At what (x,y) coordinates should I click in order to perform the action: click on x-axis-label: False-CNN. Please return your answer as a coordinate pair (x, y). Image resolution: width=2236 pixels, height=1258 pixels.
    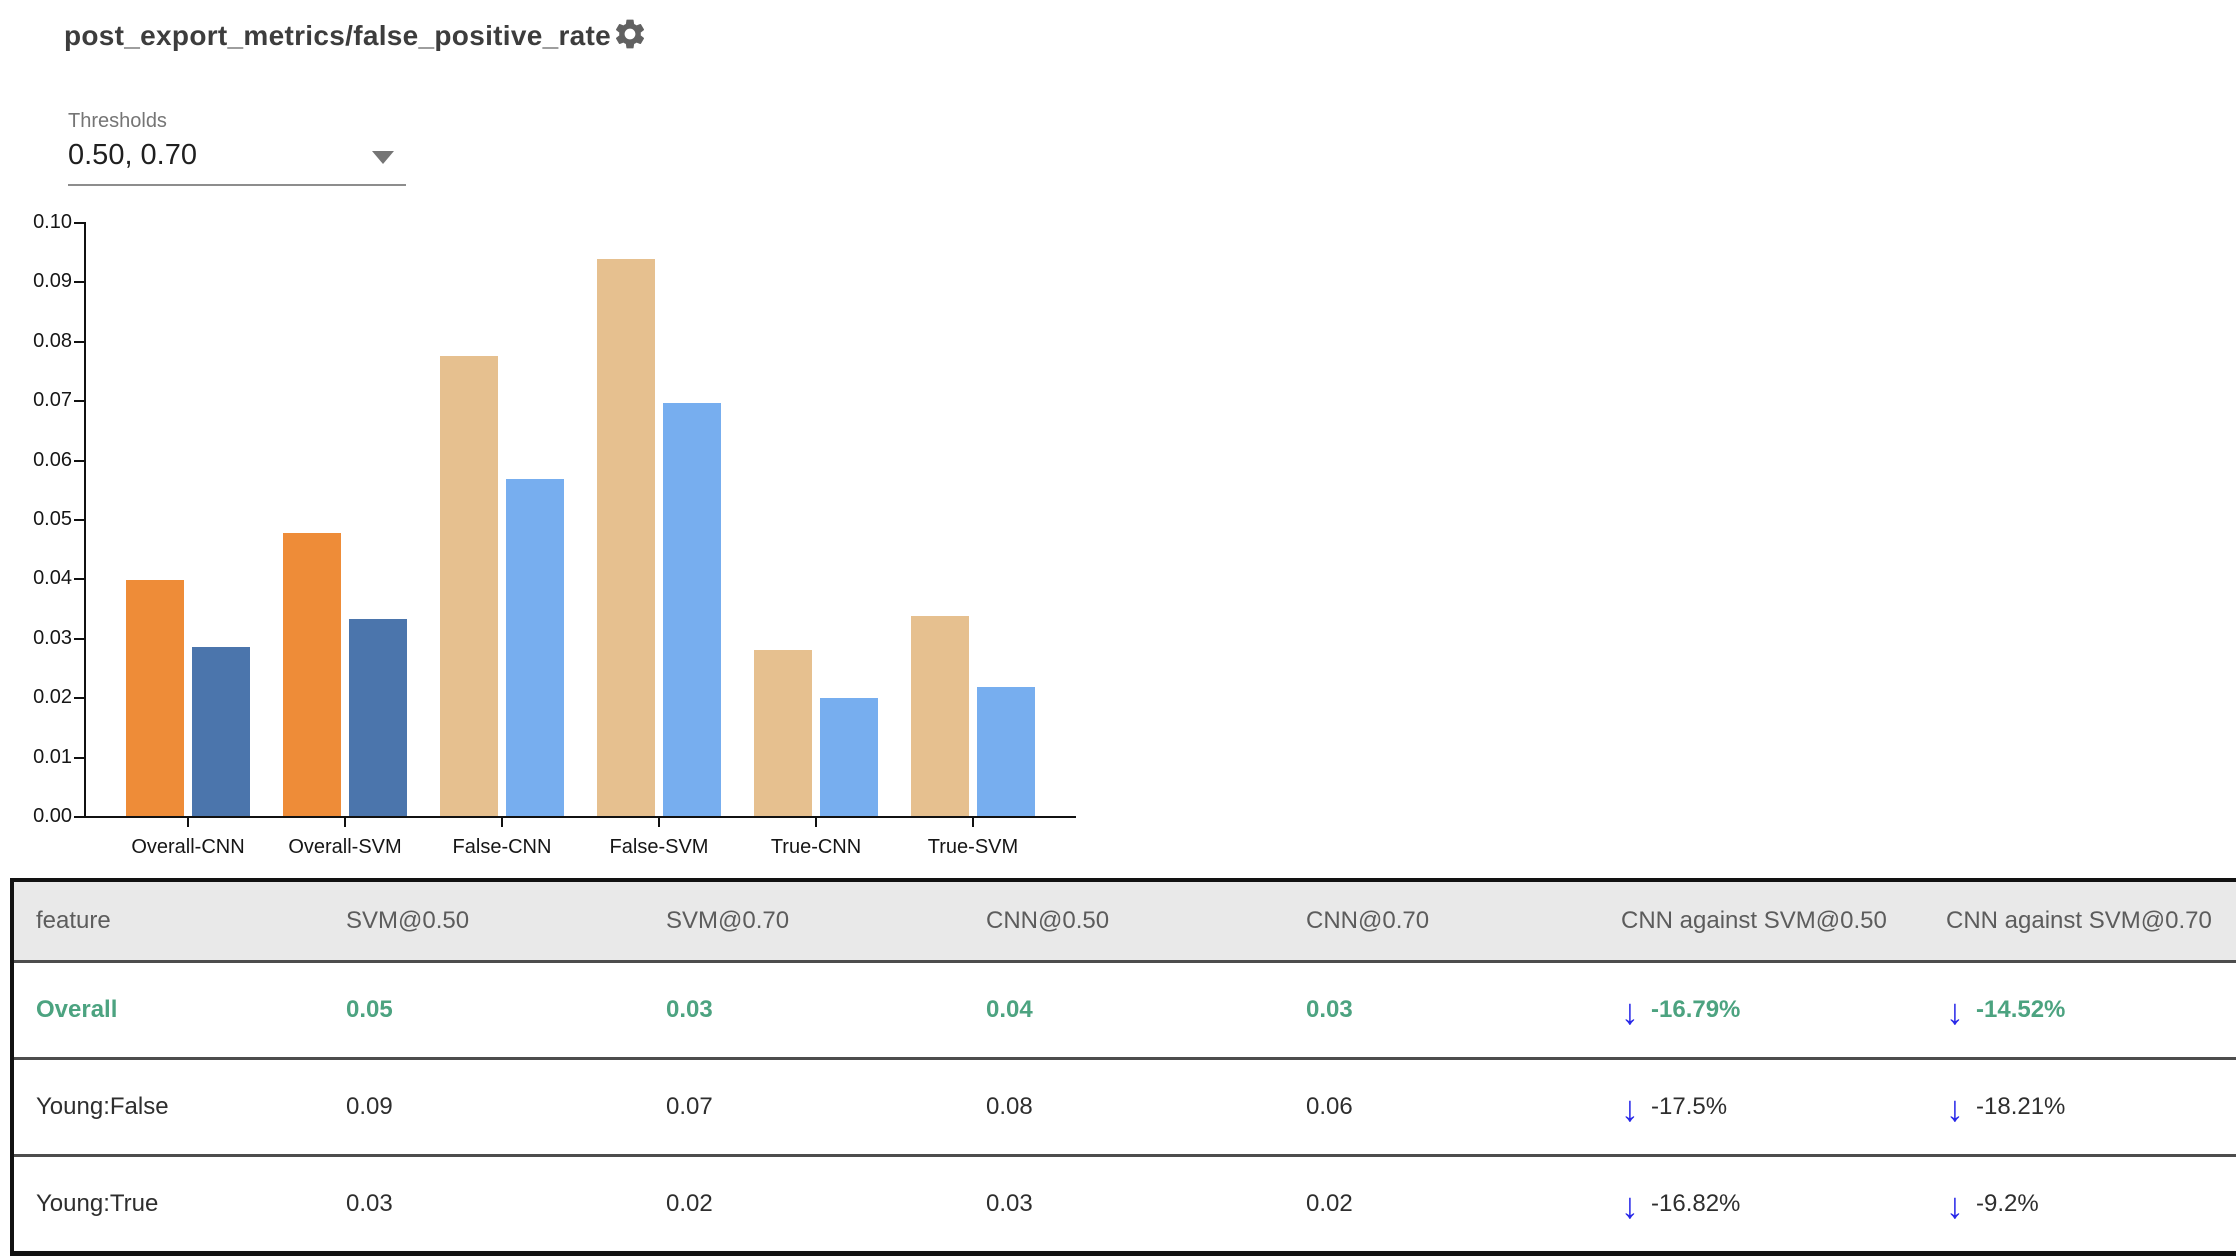
    Looking at the image, I should click on (502, 847).